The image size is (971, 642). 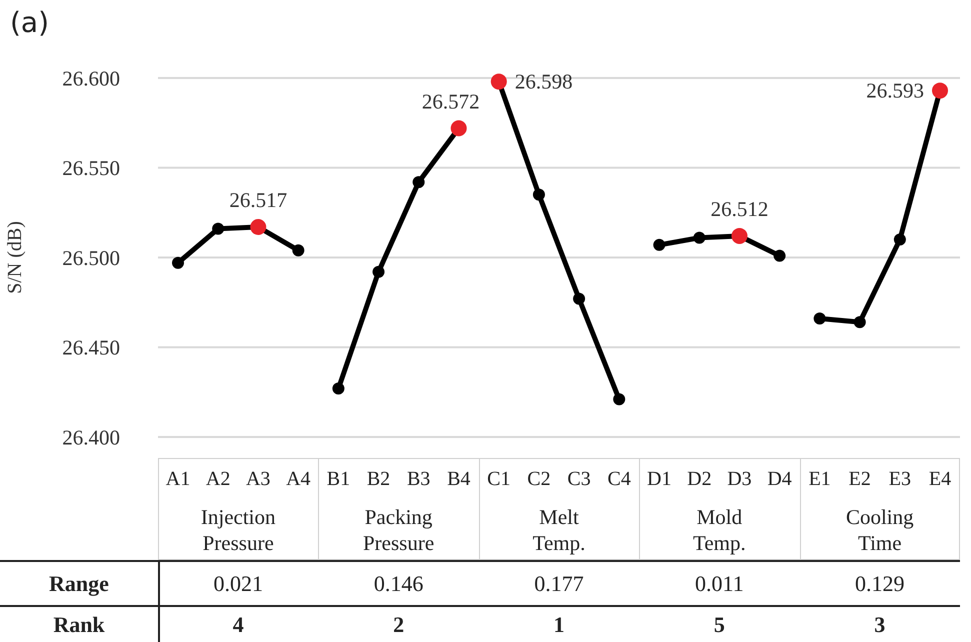 What do you see at coordinates (543, 82) in the screenshot?
I see `data-label: 26.598` at bounding box center [543, 82].